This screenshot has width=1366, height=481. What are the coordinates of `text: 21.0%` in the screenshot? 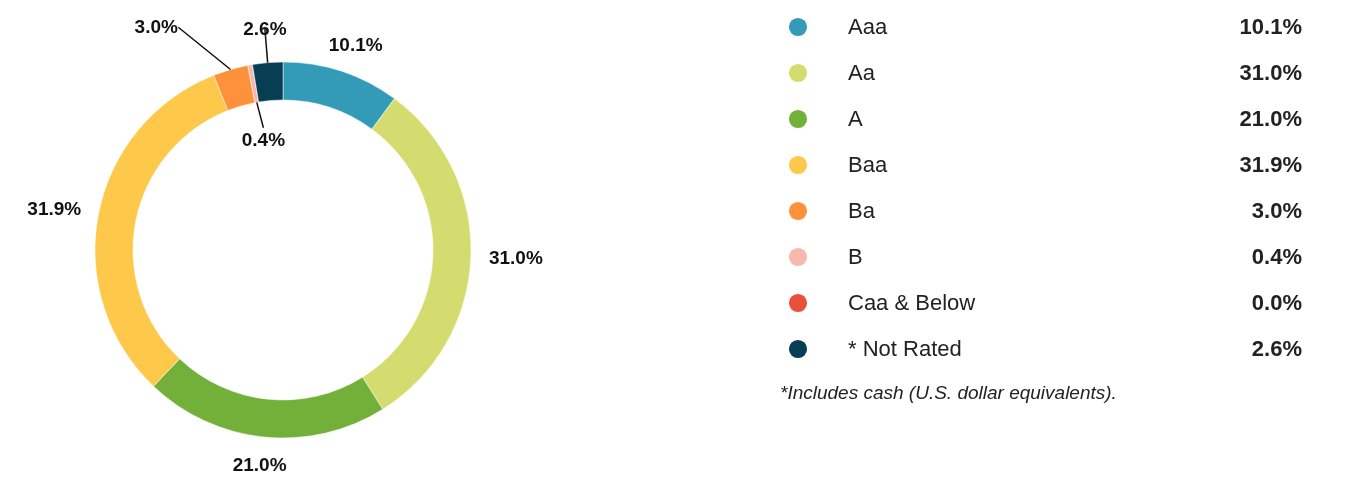 It's located at (1270, 118).